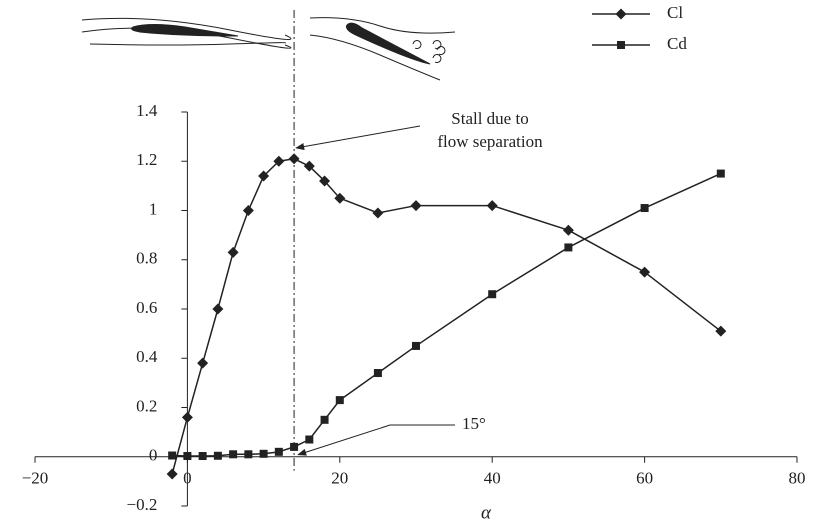 The image size is (814, 525). What do you see at coordinates (146, 405) in the screenshot?
I see `y-tick-label: 0.2` at bounding box center [146, 405].